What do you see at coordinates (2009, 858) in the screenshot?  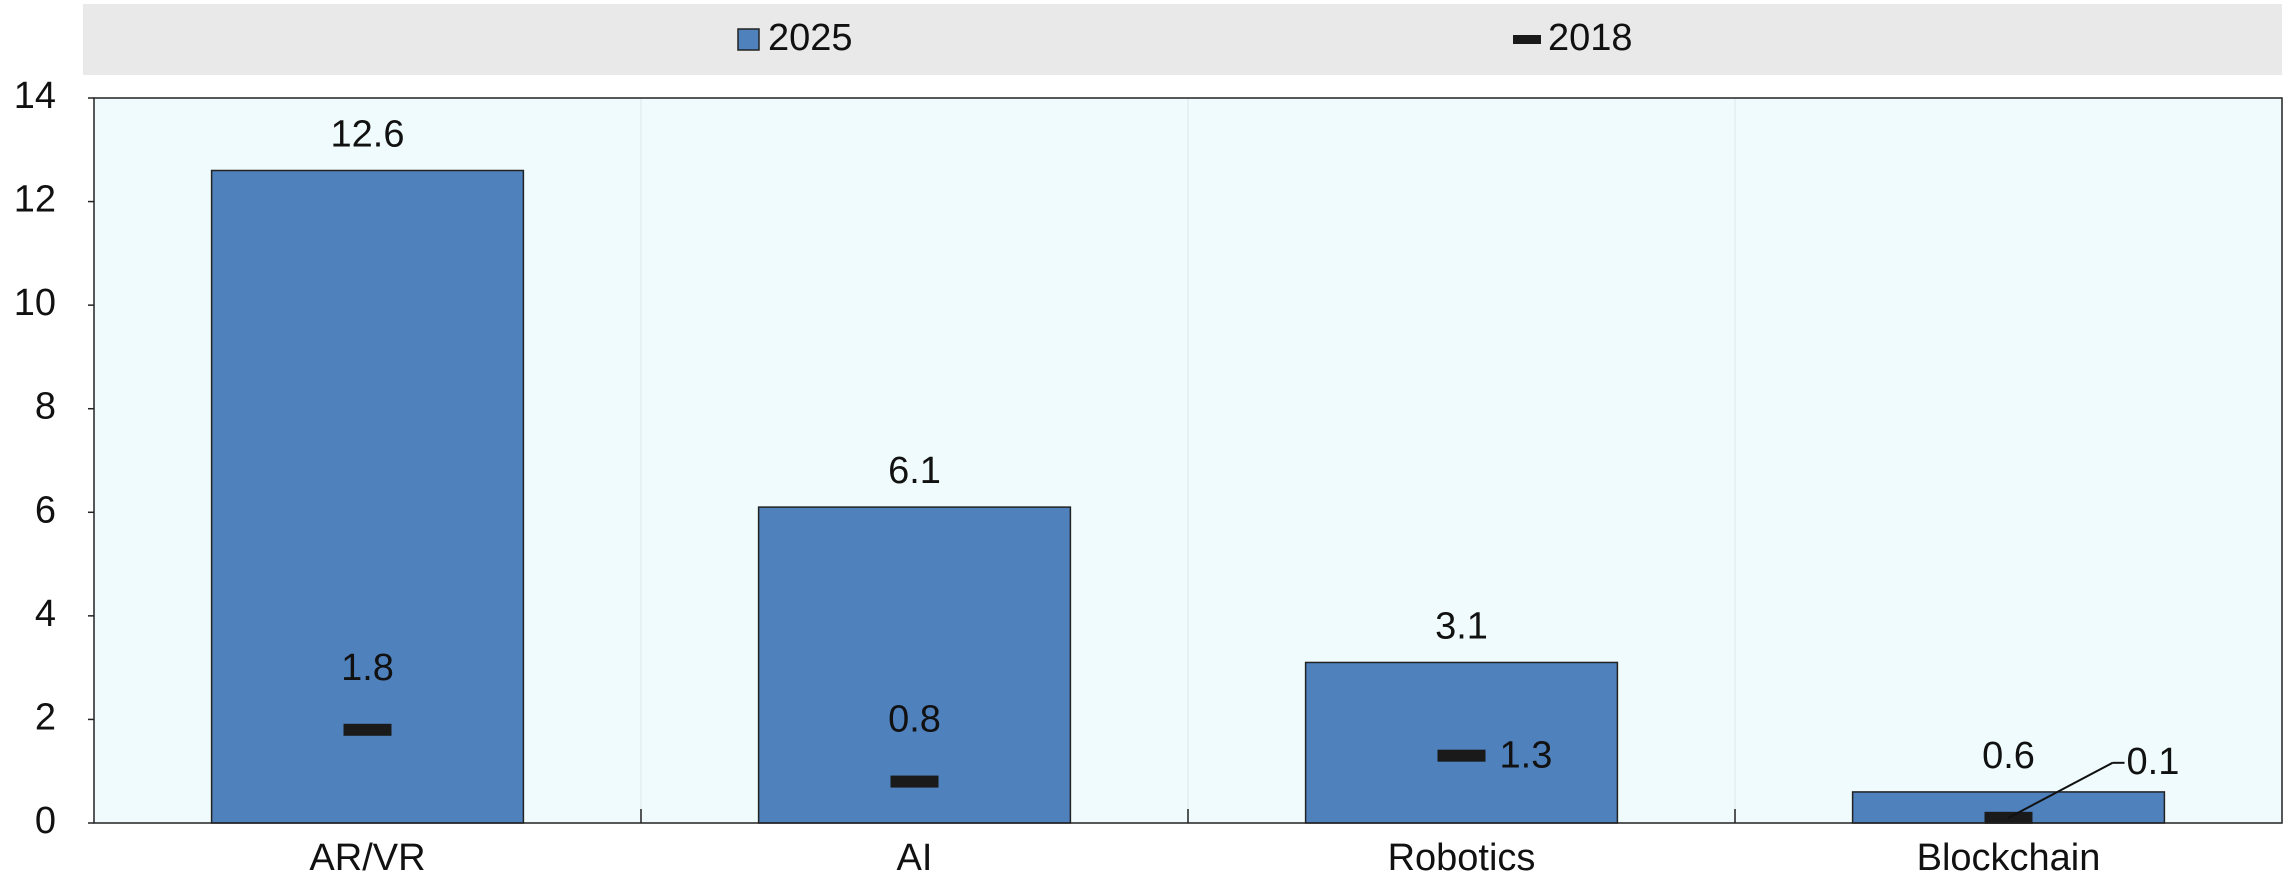 I see `x-tick-label: Blockchain` at bounding box center [2009, 858].